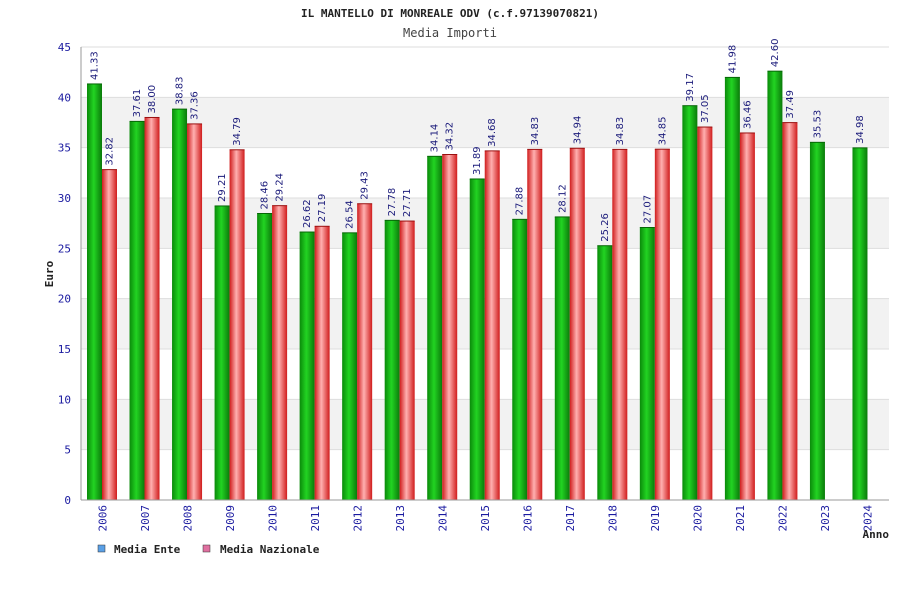 The width and height of the screenshot is (900, 600). What do you see at coordinates (64, 198) in the screenshot?
I see `y-tick-label: 30` at bounding box center [64, 198].